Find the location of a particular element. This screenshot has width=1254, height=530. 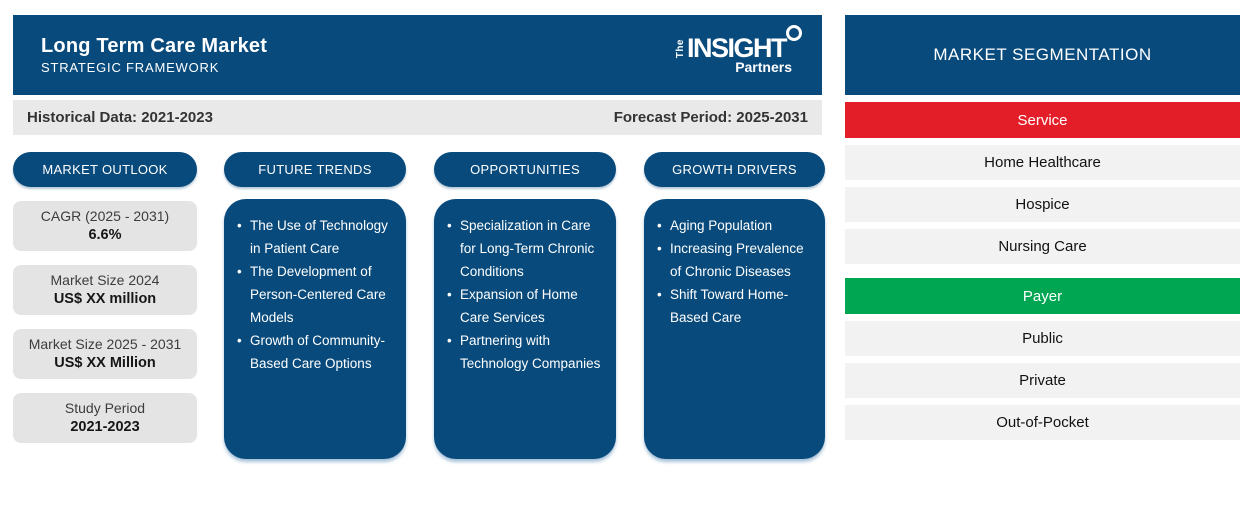

forecast-period-label: Forecast Period: 2025-2031 is located at coordinates (710, 117).